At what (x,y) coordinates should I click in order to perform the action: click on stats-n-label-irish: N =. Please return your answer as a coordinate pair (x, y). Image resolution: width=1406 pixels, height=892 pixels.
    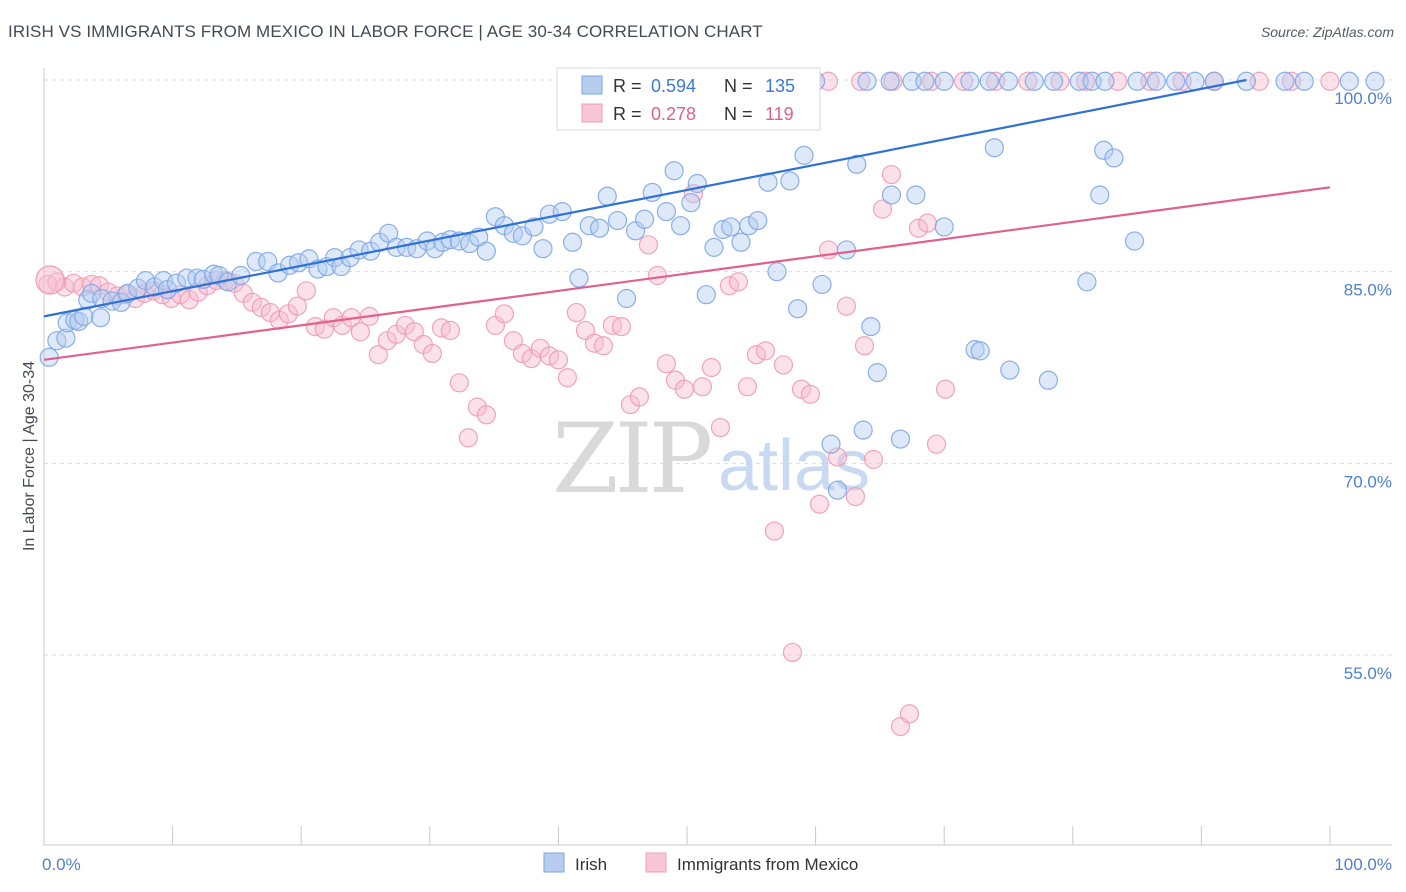
    Looking at the image, I should click on (738, 86).